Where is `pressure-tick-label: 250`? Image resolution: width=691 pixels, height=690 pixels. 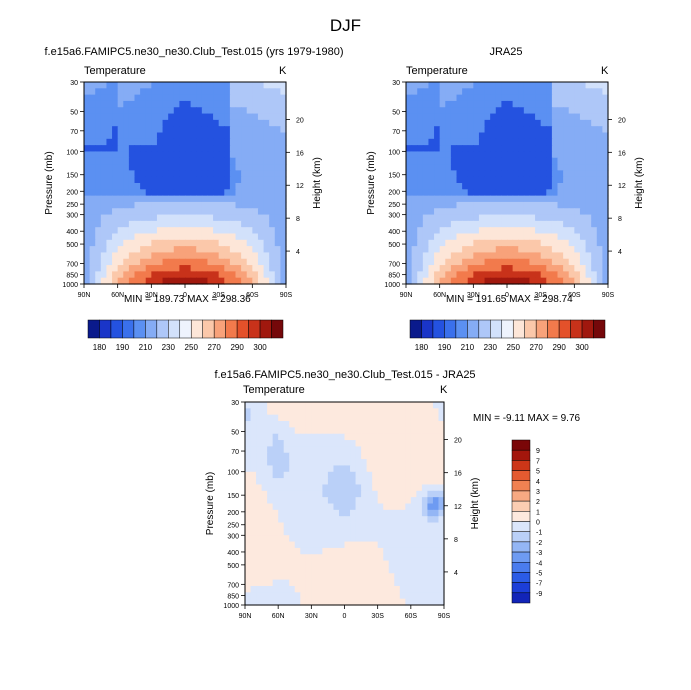
pressure-tick-label: 250 is located at coordinates (72, 205).